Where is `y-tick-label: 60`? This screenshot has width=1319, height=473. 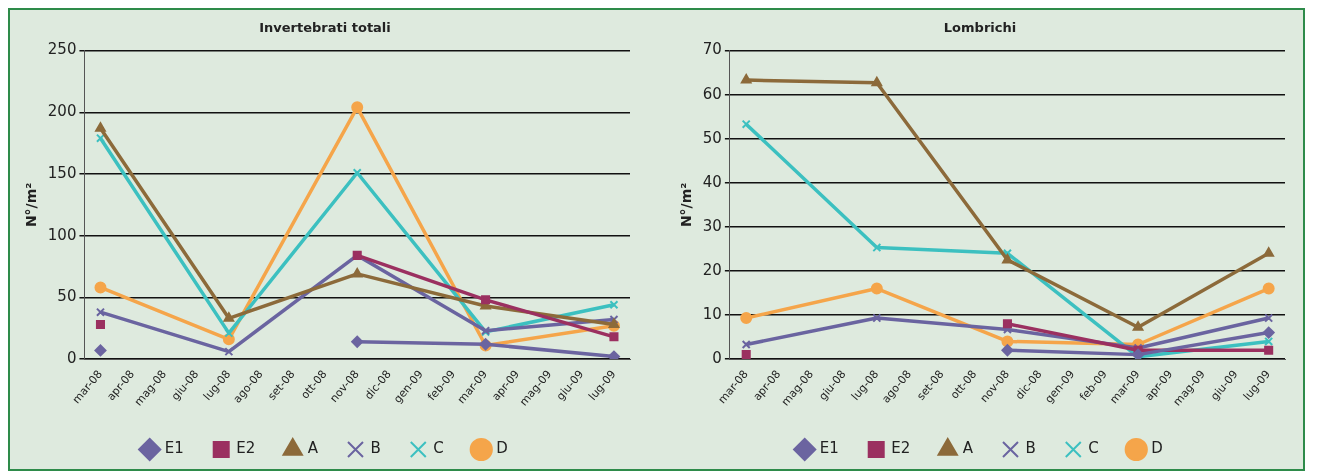
y-tick-label: 60 is located at coordinates (712, 93).